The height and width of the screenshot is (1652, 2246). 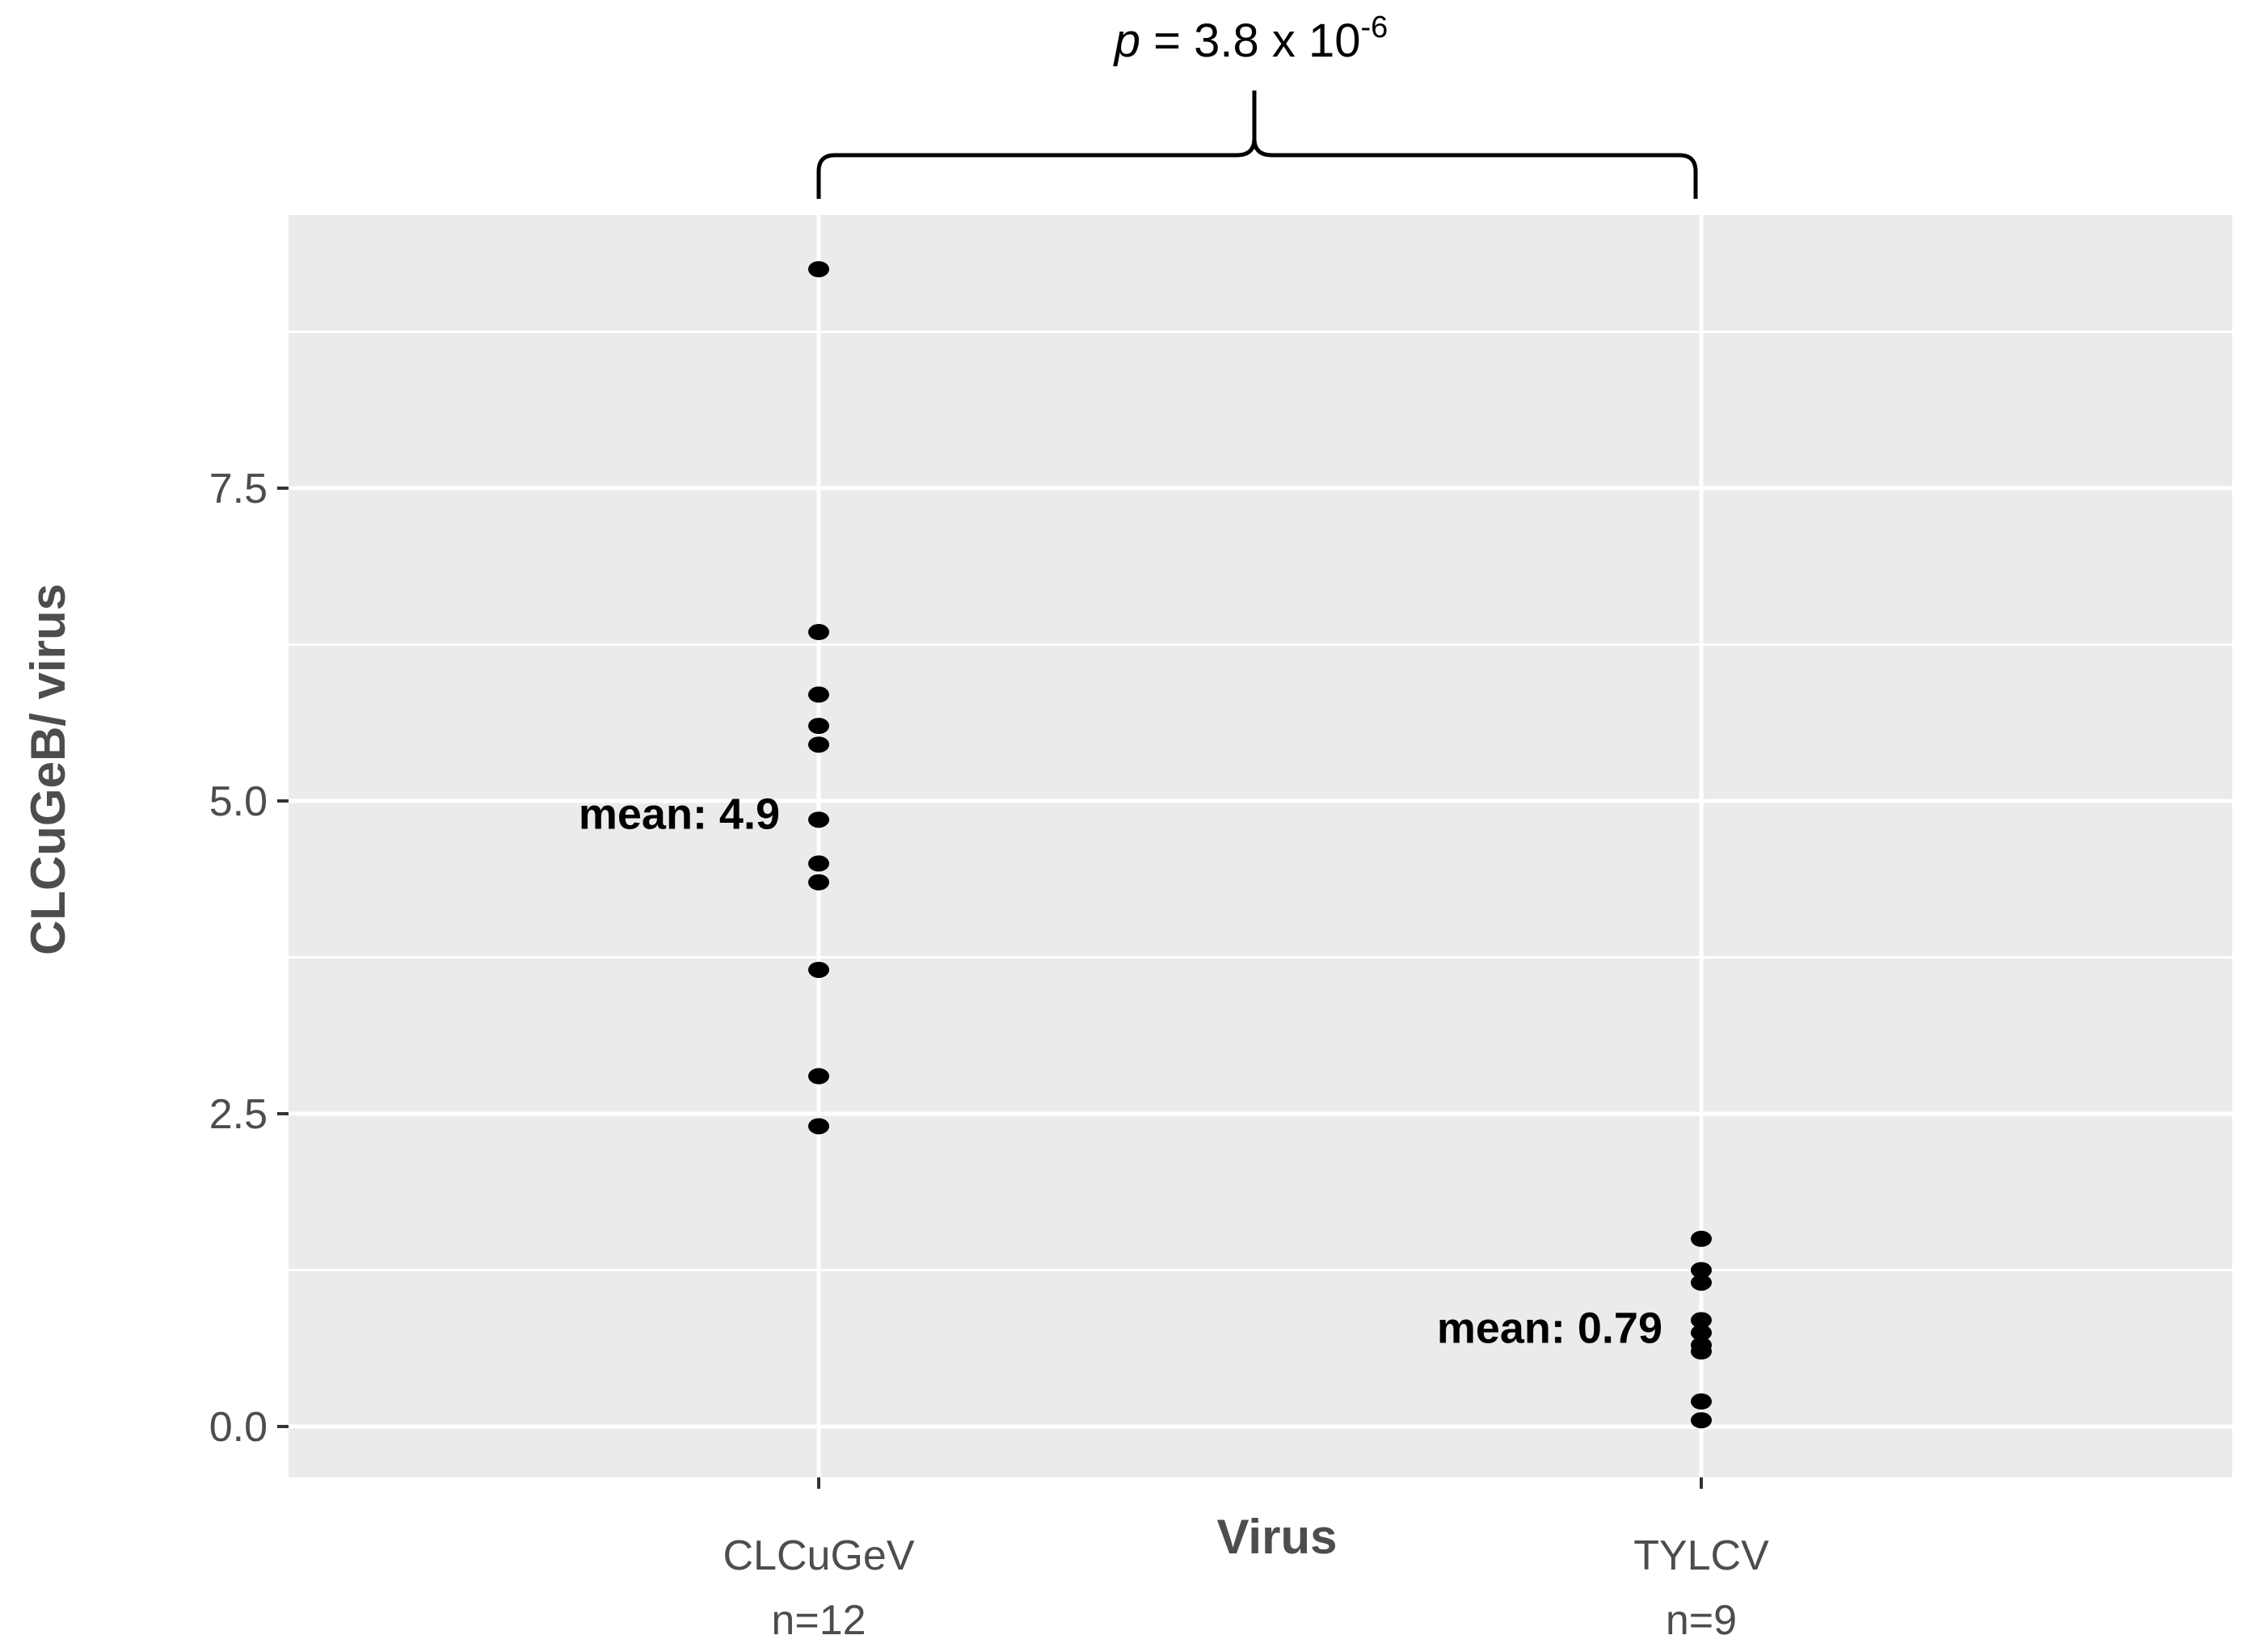 I want to click on x-tick-label-clcugev: CLCuGeV, so click(x=819, y=1555).